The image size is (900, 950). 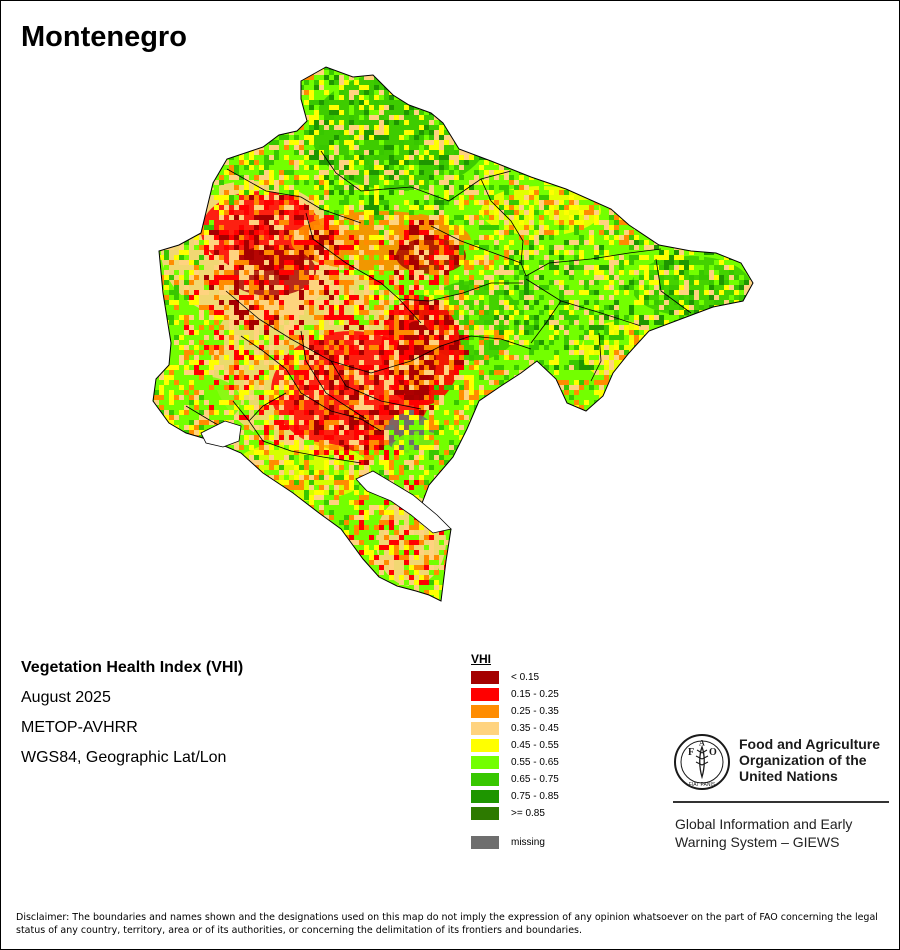 I want to click on legend-item-015-025: 0.15 - 0.25, so click(x=515, y=695).